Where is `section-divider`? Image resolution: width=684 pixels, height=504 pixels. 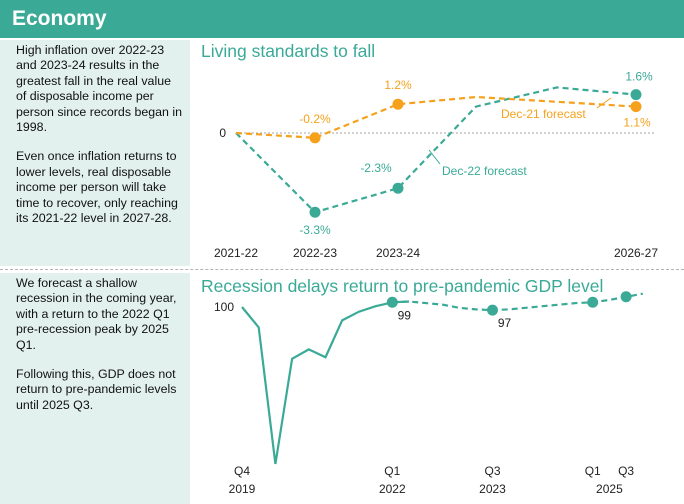 section-divider is located at coordinates (342, 269).